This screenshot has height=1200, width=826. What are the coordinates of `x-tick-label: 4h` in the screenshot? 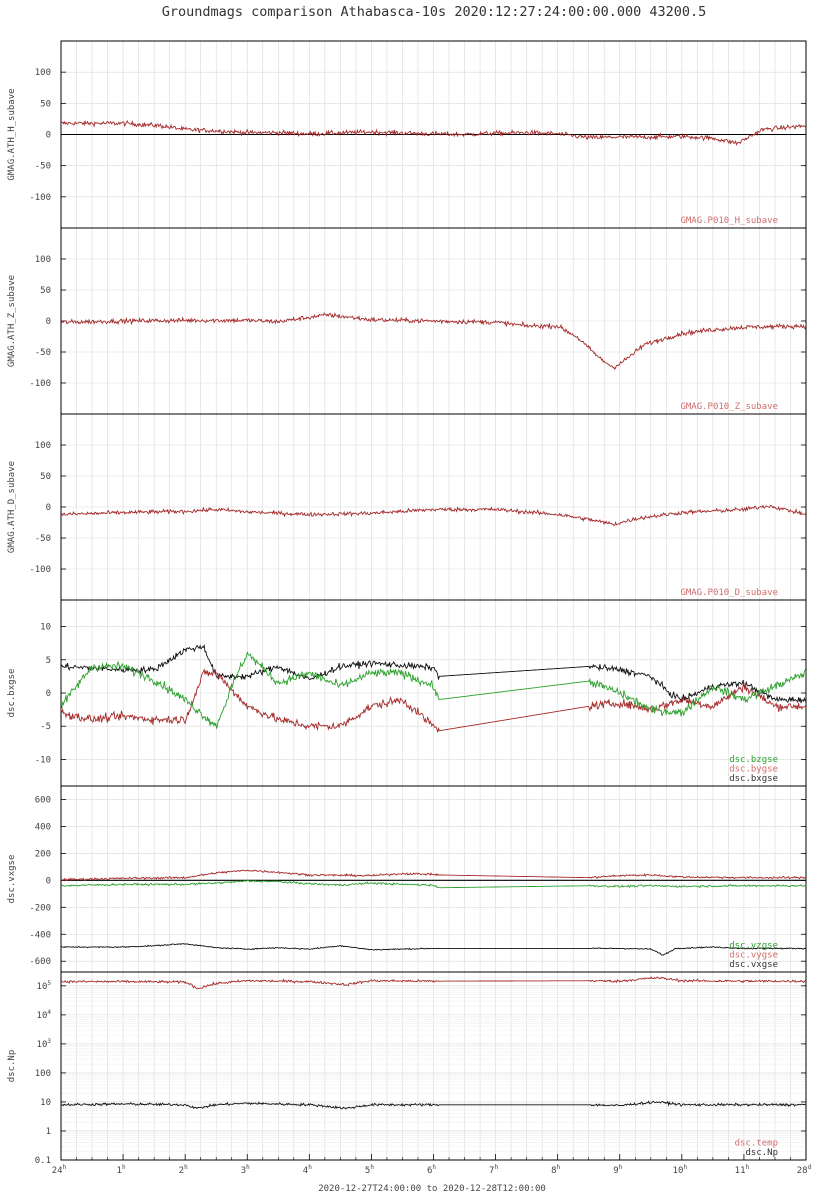 It's located at (307, 1170).